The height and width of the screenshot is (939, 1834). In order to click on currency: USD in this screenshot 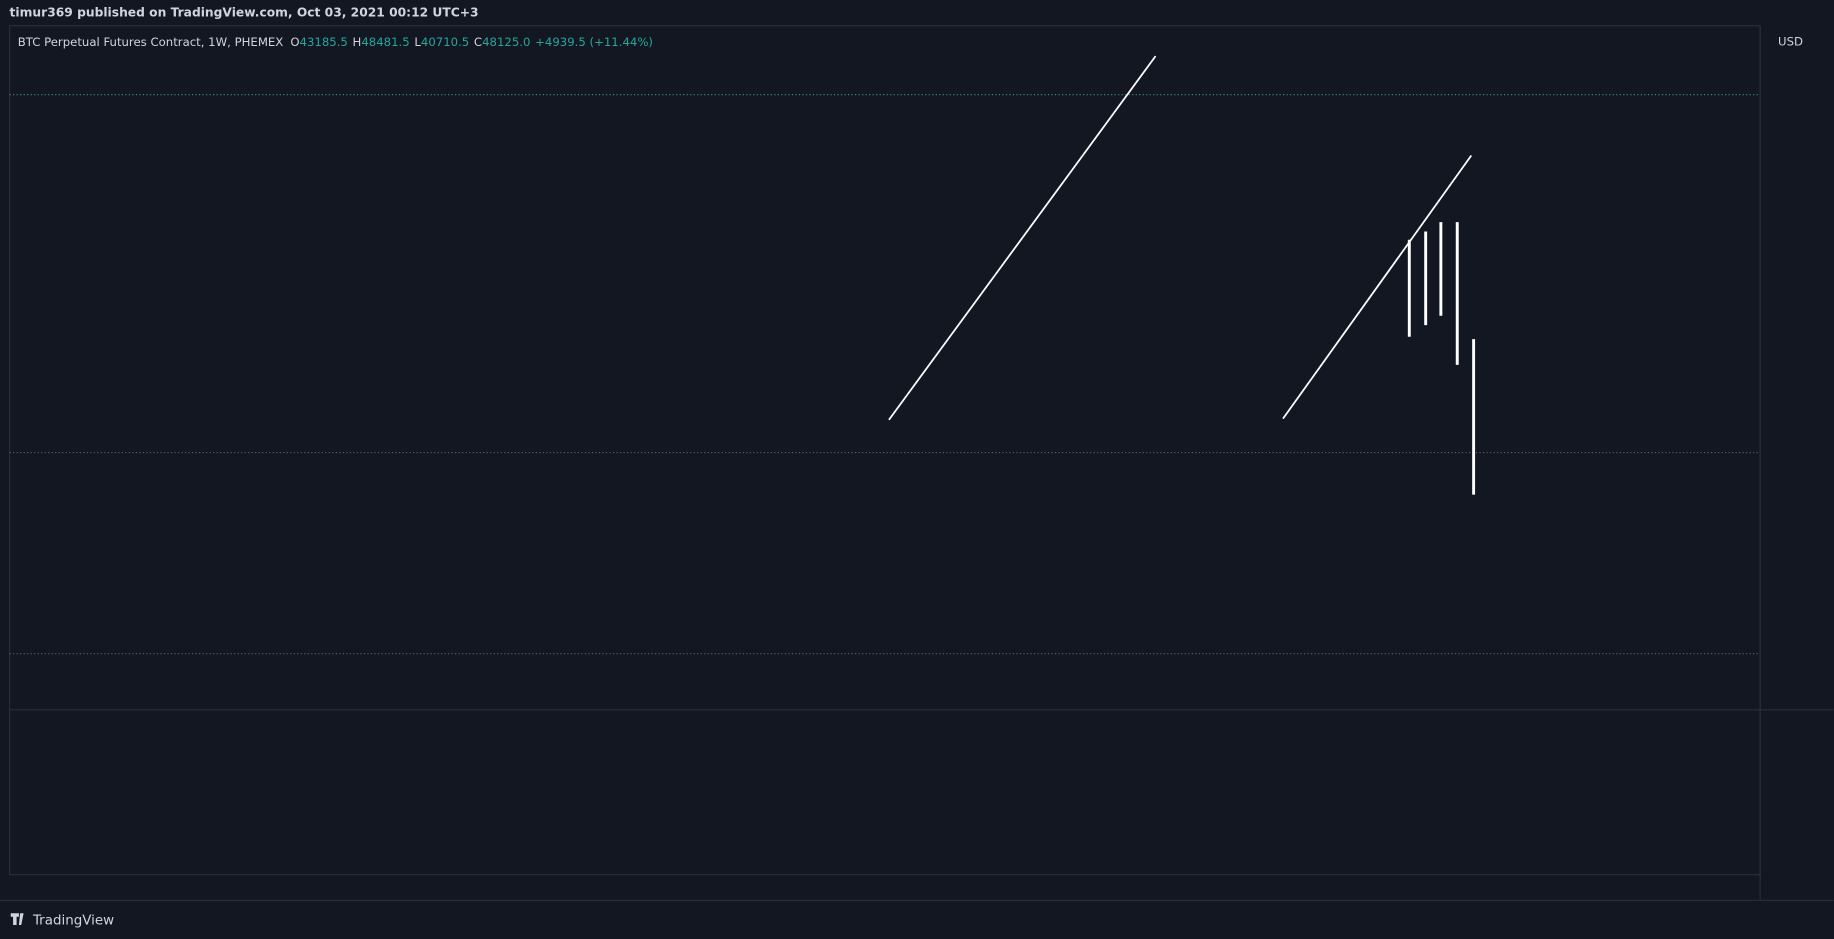, I will do `click(1790, 42)`.